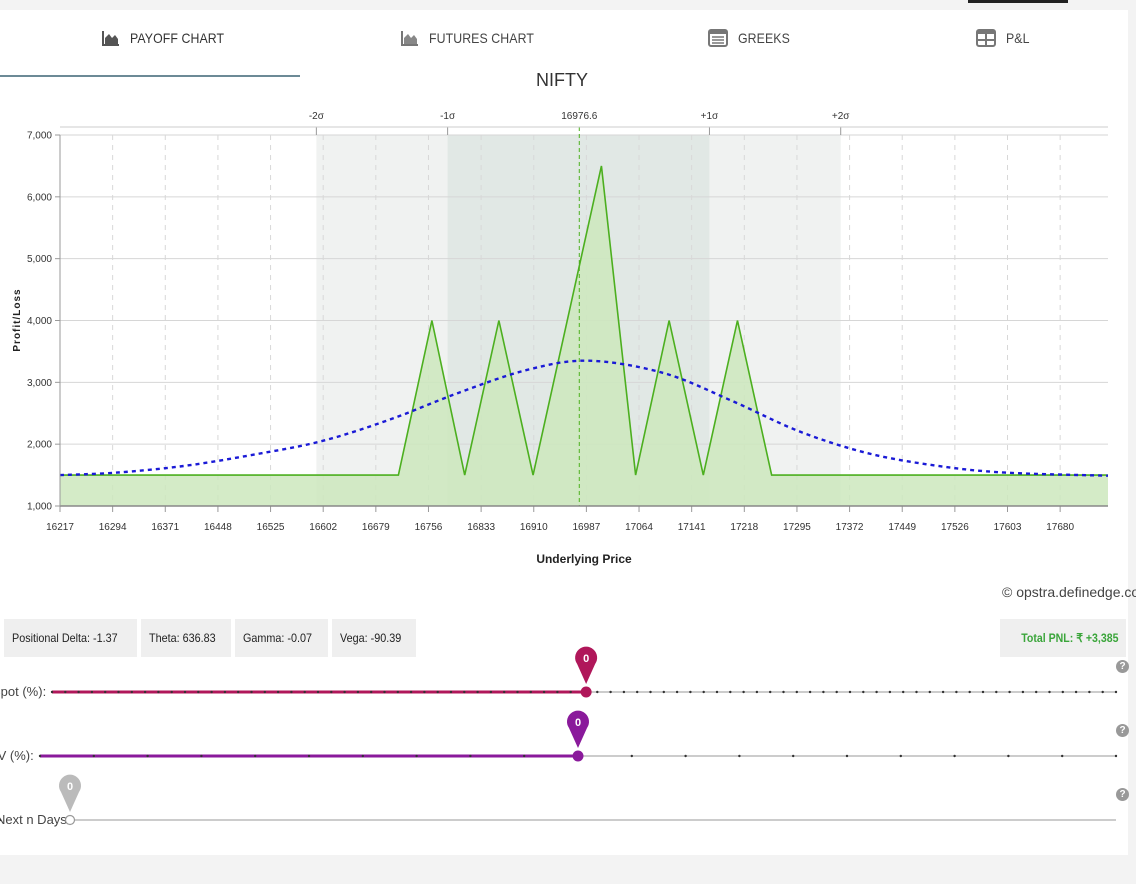 The height and width of the screenshot is (884, 1136). Describe the element at coordinates (39, 197) in the screenshot. I see `y-tick-label: 6,000` at that location.